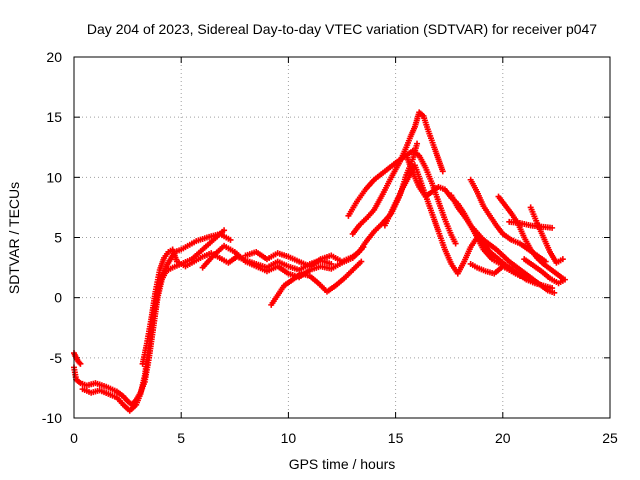 The image size is (640, 480). I want to click on y-tick-label: 15, so click(54, 117).